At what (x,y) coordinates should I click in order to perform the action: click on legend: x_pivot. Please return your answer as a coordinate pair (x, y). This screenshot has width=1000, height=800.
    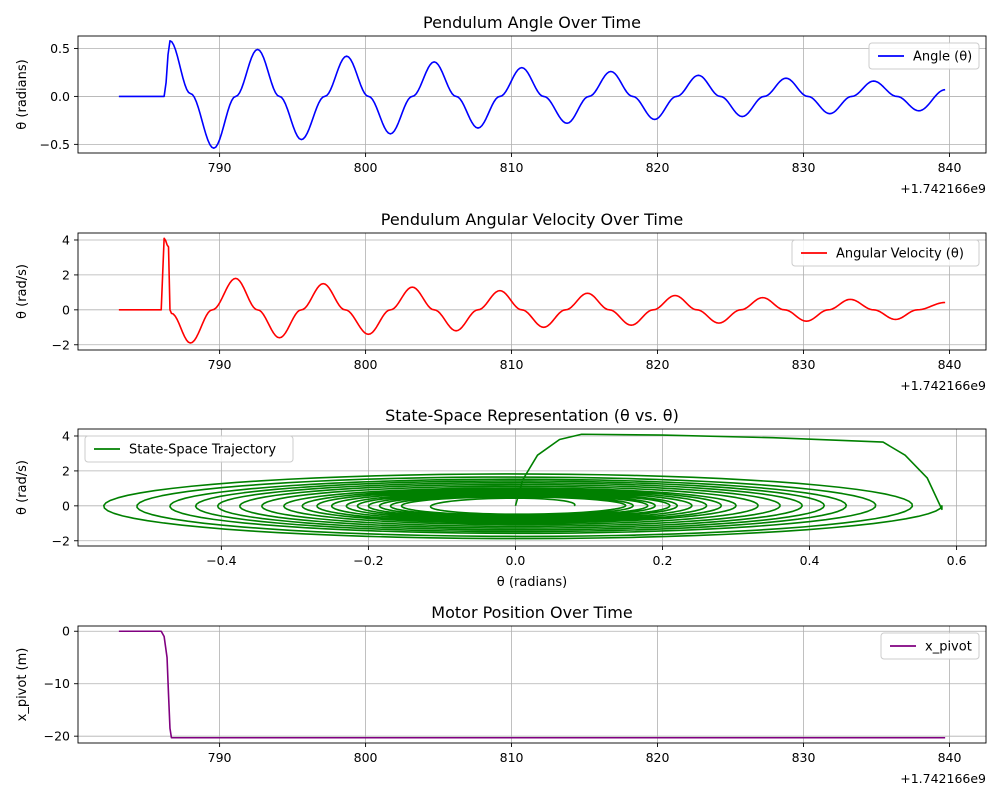
    Looking at the image, I should click on (930, 646).